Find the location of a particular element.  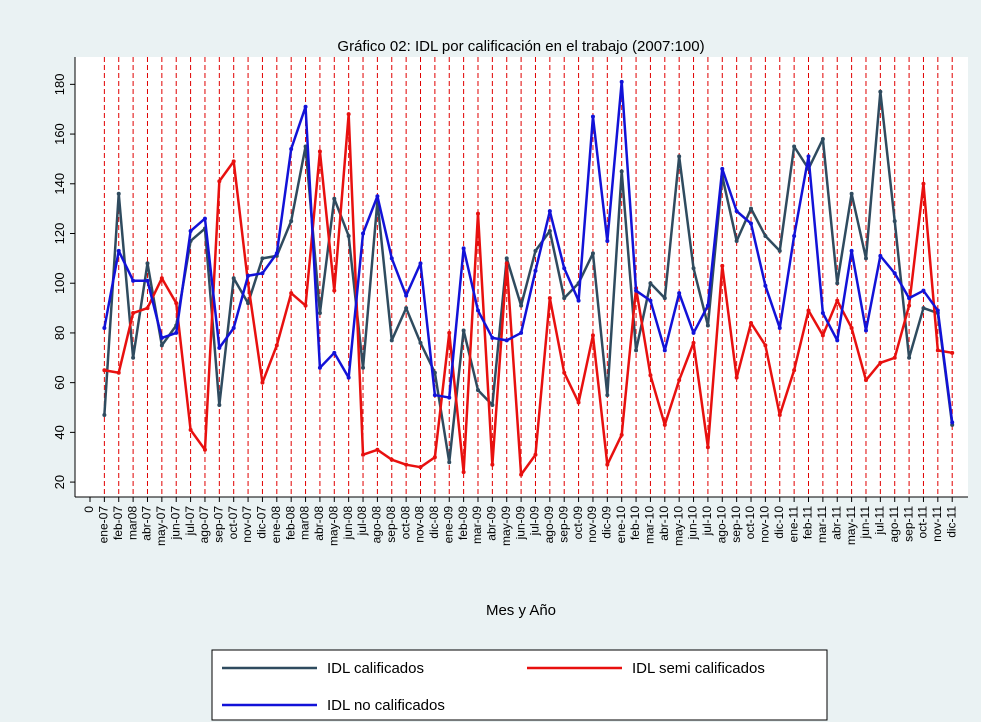

y-tick-label: 100 is located at coordinates (59, 283).